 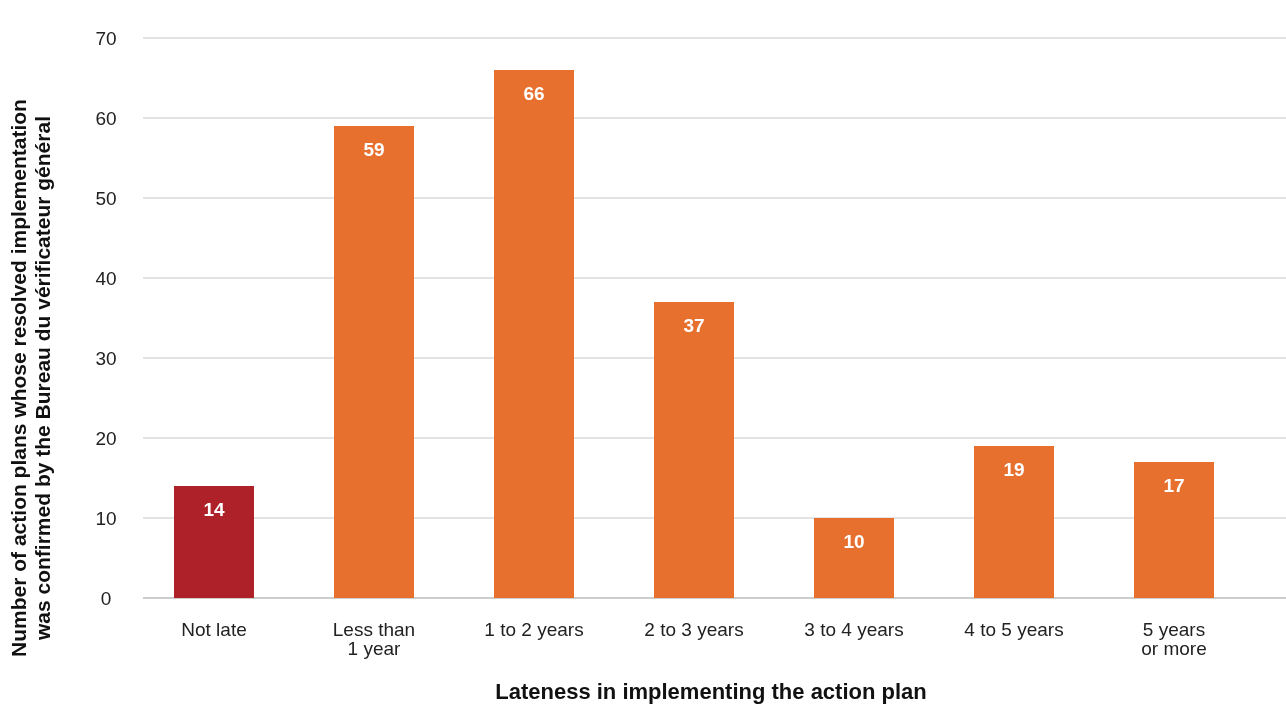 I want to click on y-tick-label: 30, so click(x=106, y=358).